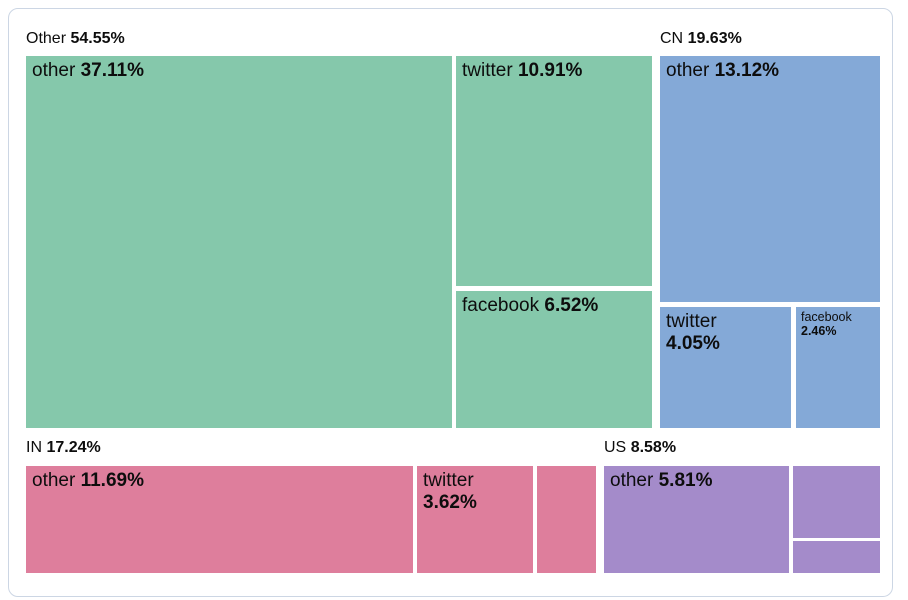 Image resolution: width=908 pixels, height=600 pixels. What do you see at coordinates (554, 171) in the screenshot?
I see `treemap-cell-other-twitter: twitter 10.91%` at bounding box center [554, 171].